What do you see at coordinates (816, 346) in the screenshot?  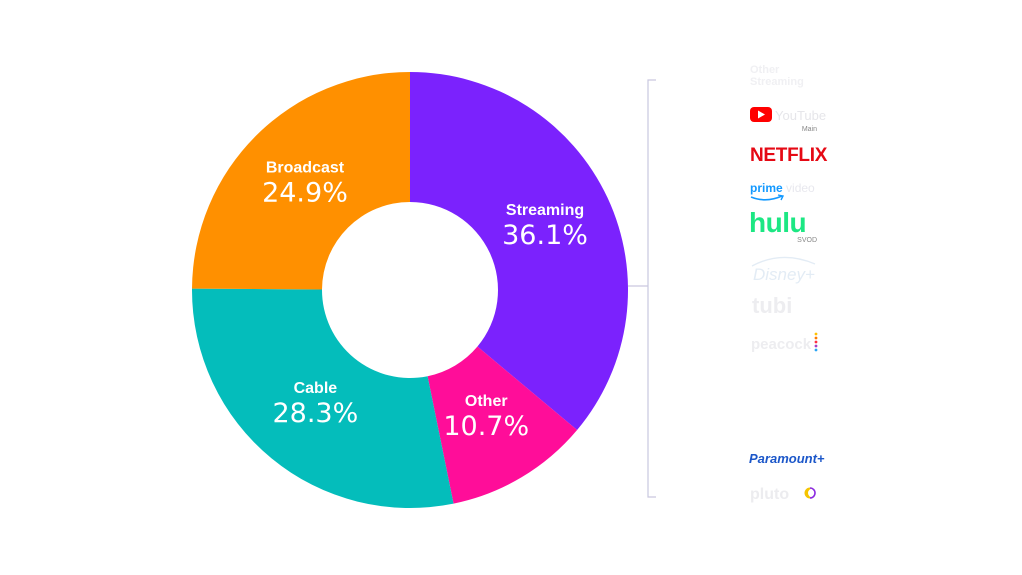 I see `peacock-dot-purple-icon` at bounding box center [816, 346].